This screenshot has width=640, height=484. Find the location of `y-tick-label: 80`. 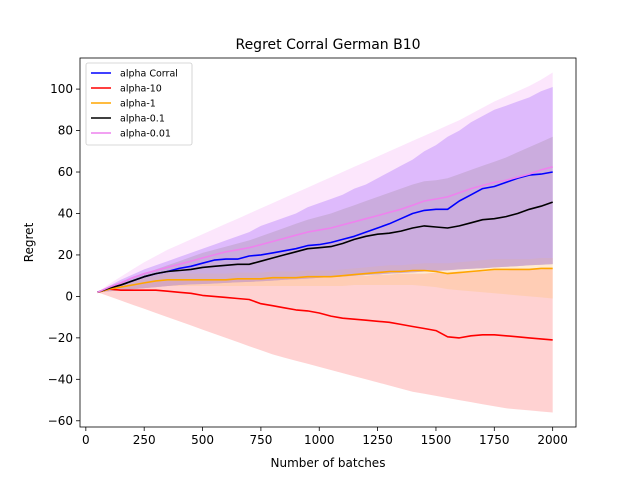

y-tick-label: 80 is located at coordinates (65, 131).